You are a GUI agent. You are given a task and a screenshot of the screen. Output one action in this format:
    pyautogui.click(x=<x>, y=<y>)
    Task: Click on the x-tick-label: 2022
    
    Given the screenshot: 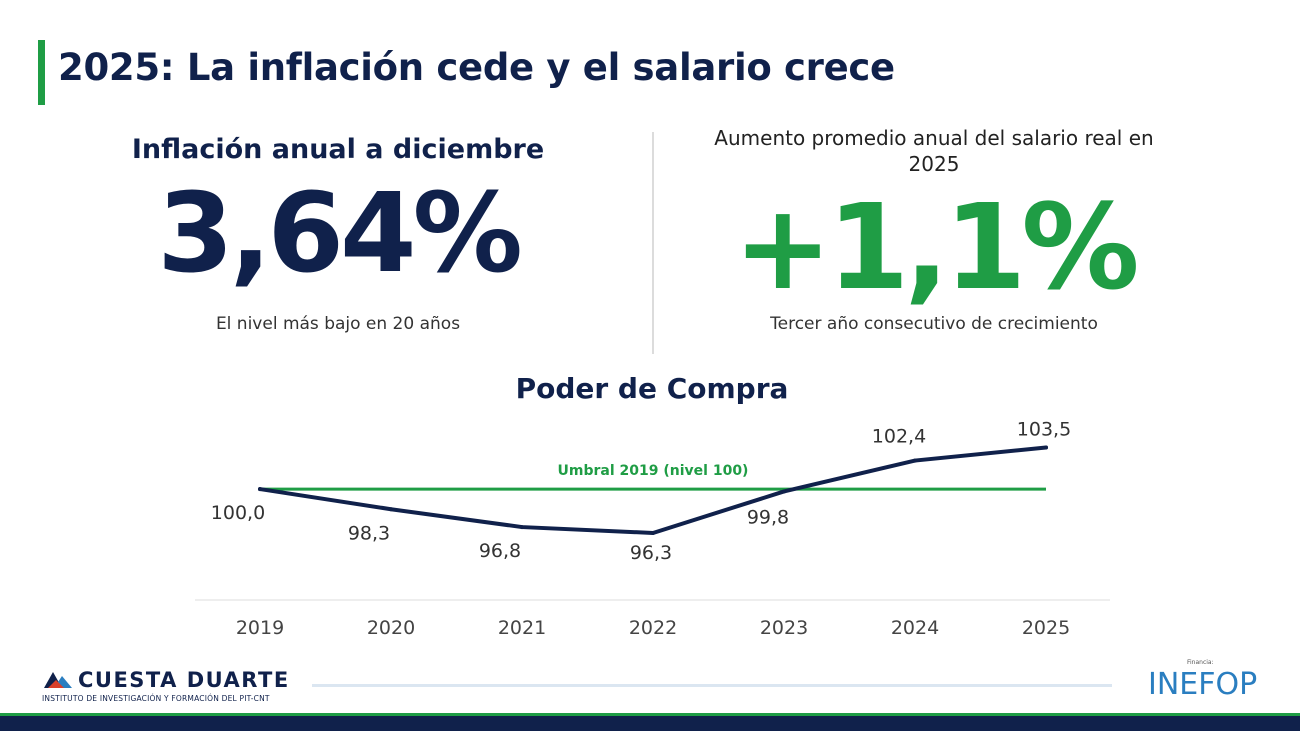 What is the action you would take?
    pyautogui.click(x=653, y=628)
    